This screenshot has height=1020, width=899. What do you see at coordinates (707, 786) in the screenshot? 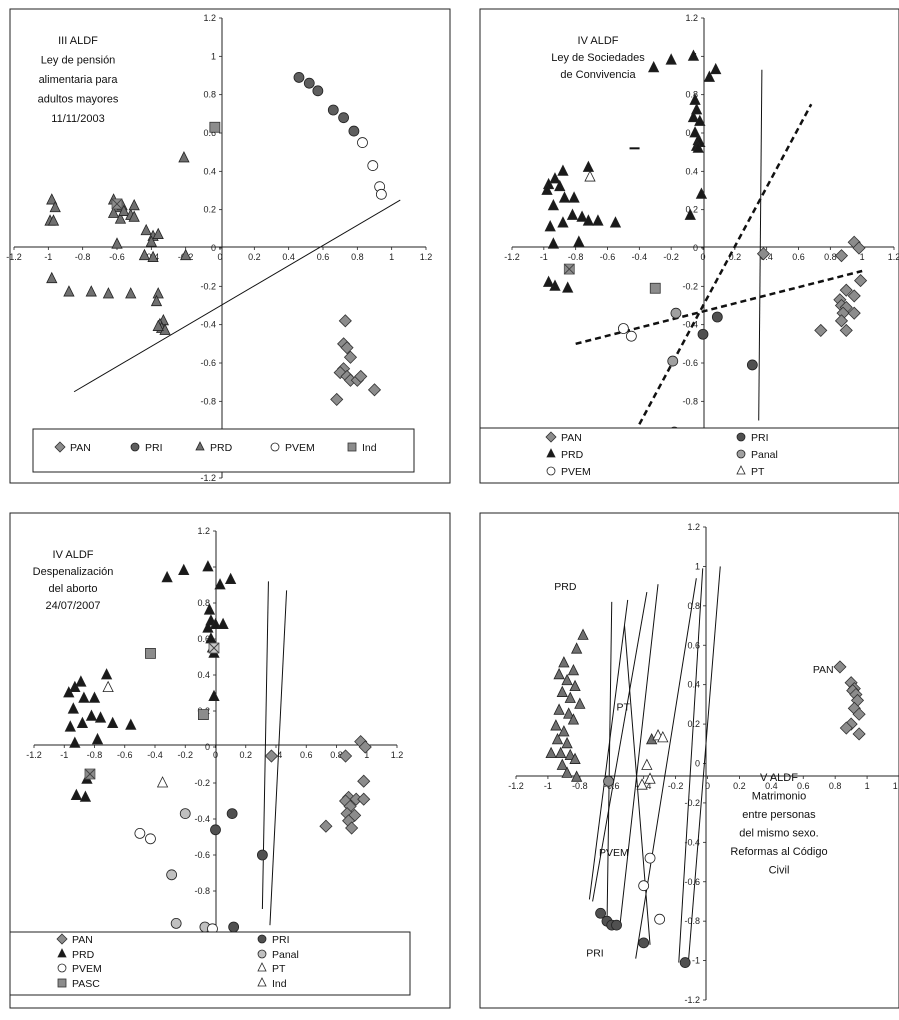
I see `x-tick-label: 0` at bounding box center [707, 786].